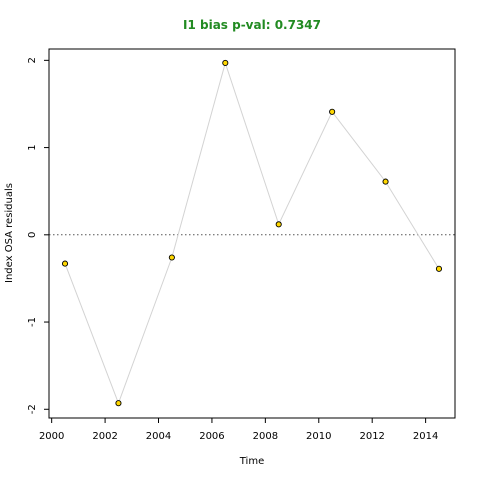 Image resolution: width=480 pixels, height=480 pixels. Describe the element at coordinates (158, 436) in the screenshot. I see `x-tick-label: 2004` at that location.